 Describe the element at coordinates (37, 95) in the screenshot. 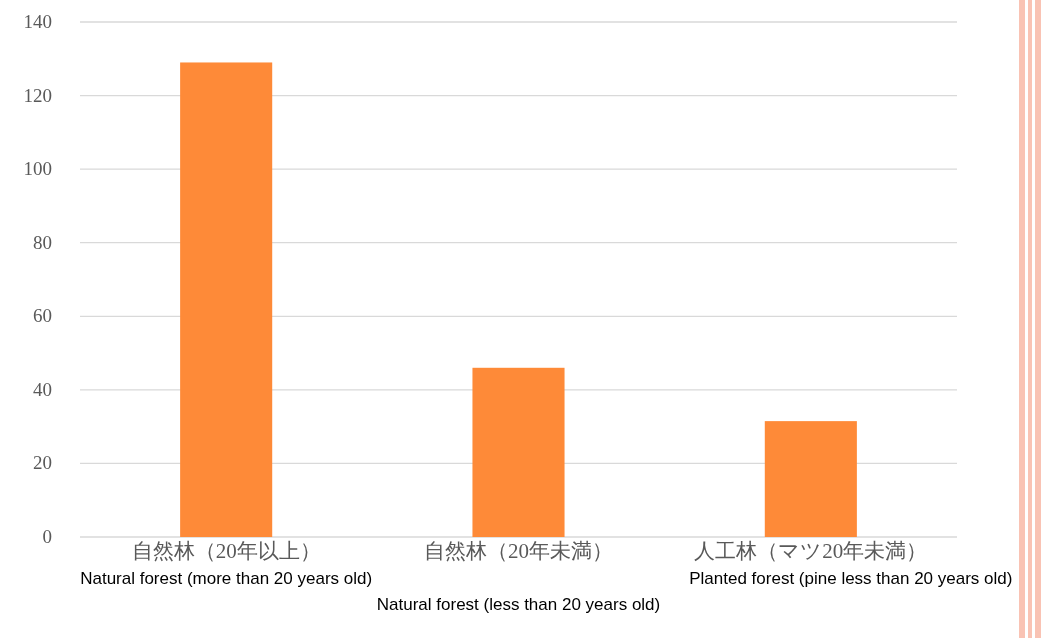

I see `y-tick-label: 120` at that location.